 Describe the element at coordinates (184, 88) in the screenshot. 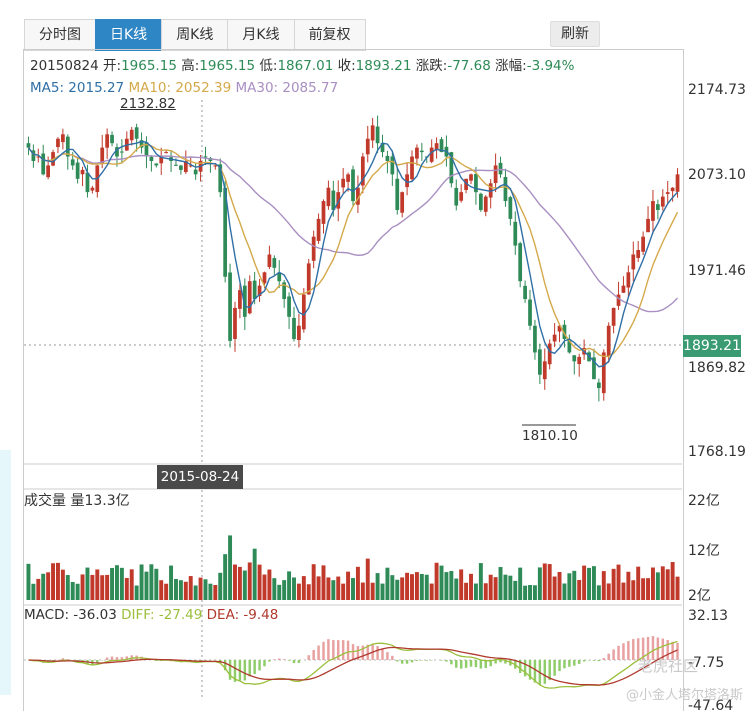

I see `ma-legend: MA5: 2015.27 MA10: 2052.39 MA30: 2085.77` at that location.